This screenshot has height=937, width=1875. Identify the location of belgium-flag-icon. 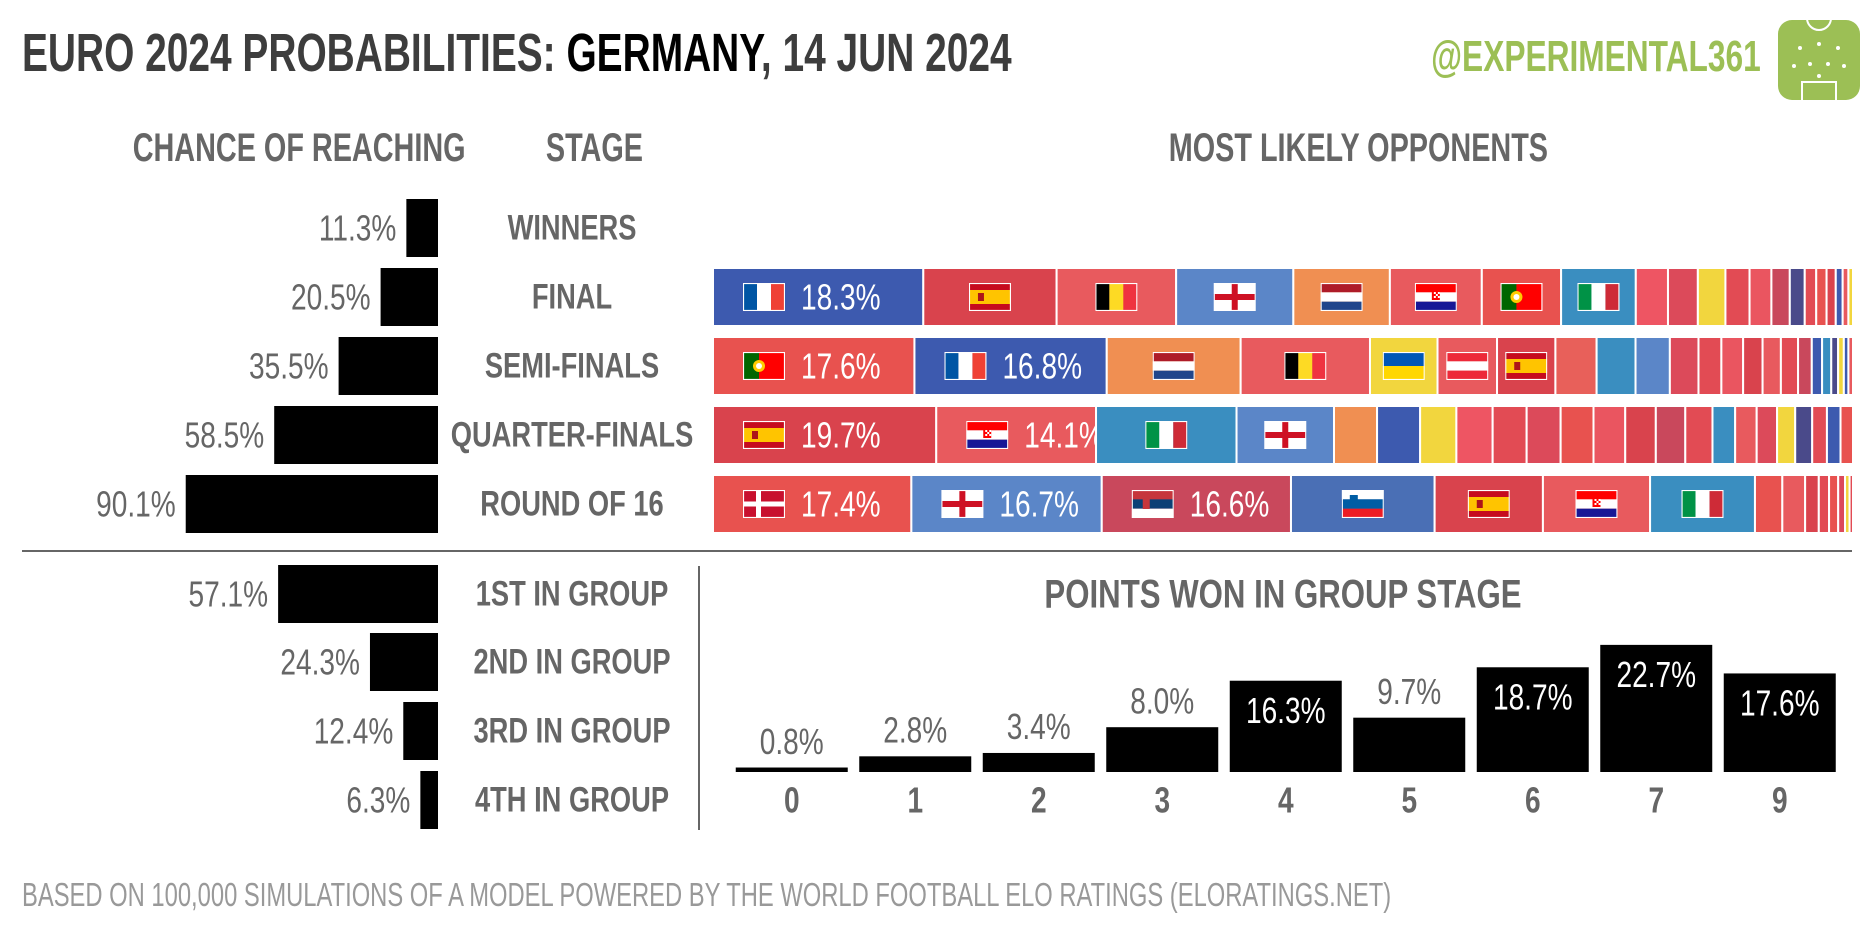
(1116, 297).